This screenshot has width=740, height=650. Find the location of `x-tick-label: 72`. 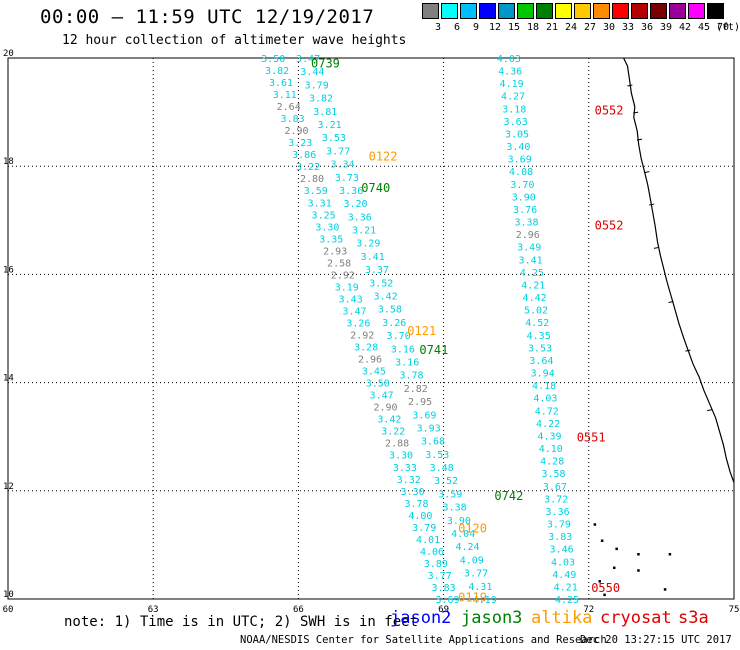

x-tick-label: 72 is located at coordinates (588, 610).